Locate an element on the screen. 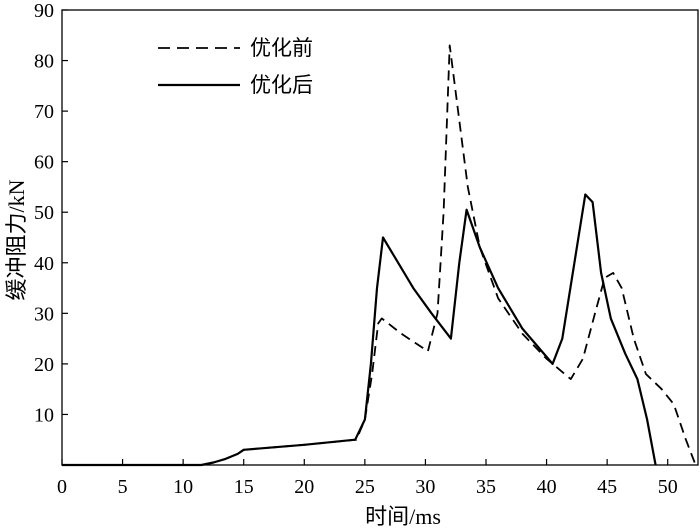 The image size is (700, 530). x-tick-label: 40 is located at coordinates (547, 487).